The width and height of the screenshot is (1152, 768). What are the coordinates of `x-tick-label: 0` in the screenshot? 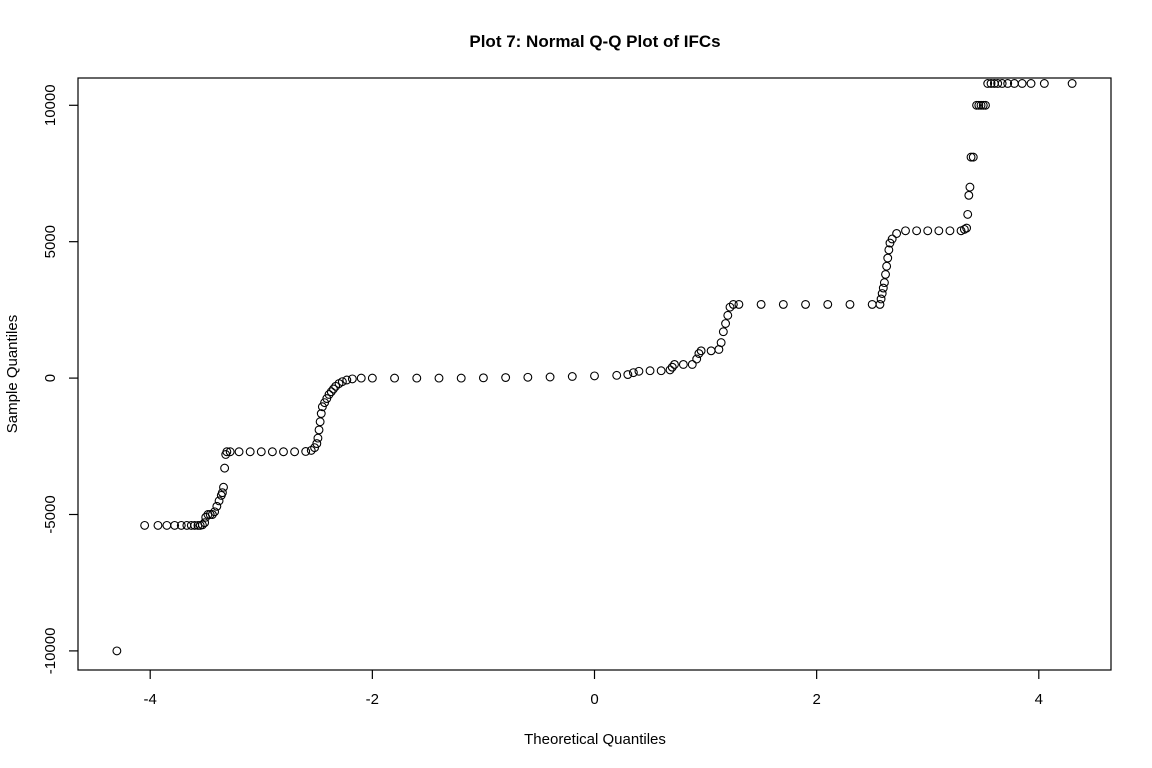 It's located at (594, 699).